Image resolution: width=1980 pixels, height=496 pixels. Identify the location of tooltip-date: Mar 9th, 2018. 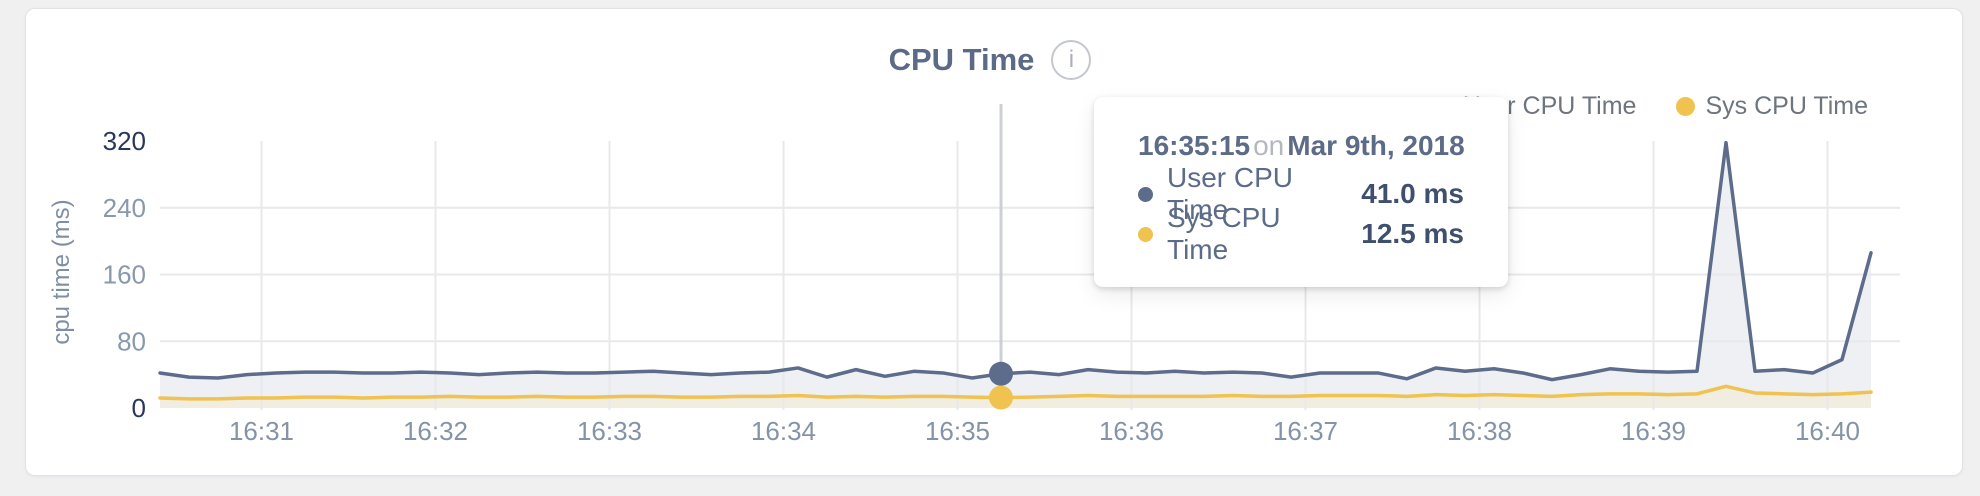
(1376, 145).